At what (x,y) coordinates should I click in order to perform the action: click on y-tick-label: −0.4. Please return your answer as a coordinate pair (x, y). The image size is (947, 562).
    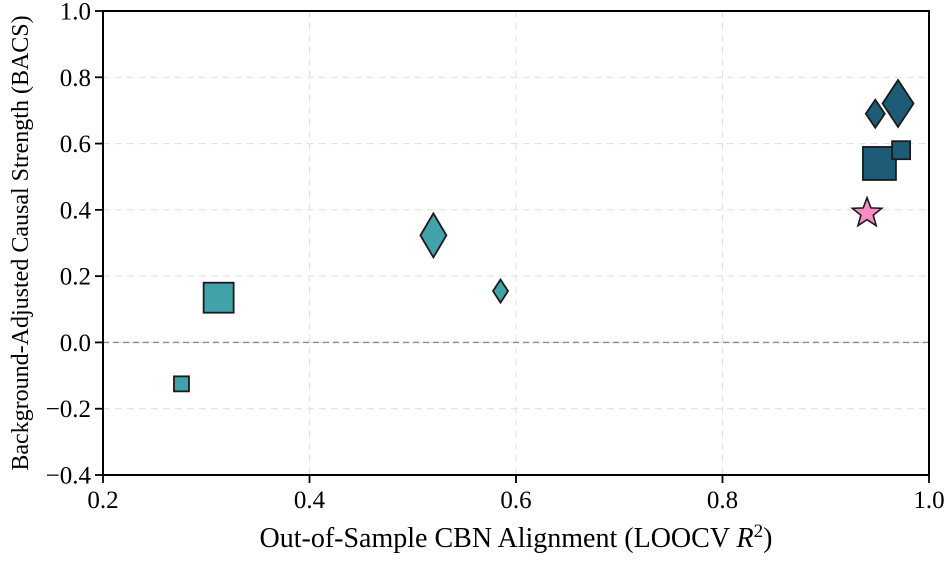
    Looking at the image, I should click on (69, 476).